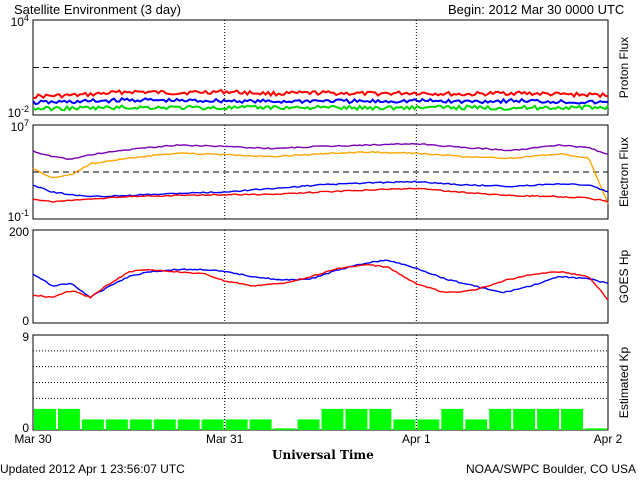 The height and width of the screenshot is (480, 640). Describe the element at coordinates (536, 9) in the screenshot. I see `begin-label: Begin: 2012 Mar 30 0000 UTC` at that location.